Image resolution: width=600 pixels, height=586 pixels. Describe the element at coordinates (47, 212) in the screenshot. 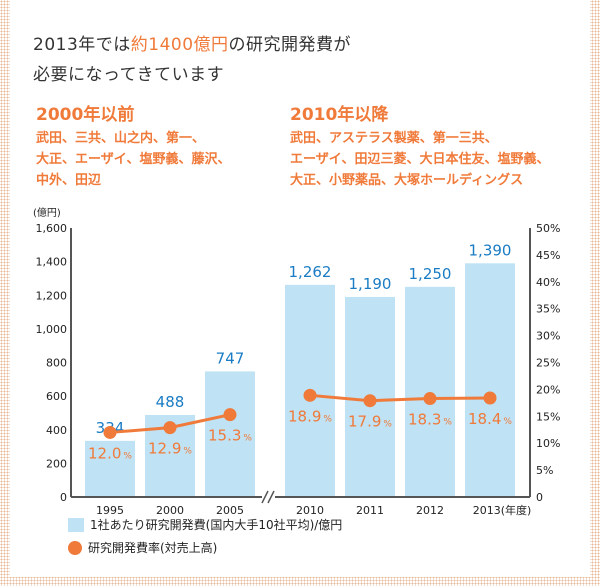

I see `y-axis-unit: (億円)` at that location.